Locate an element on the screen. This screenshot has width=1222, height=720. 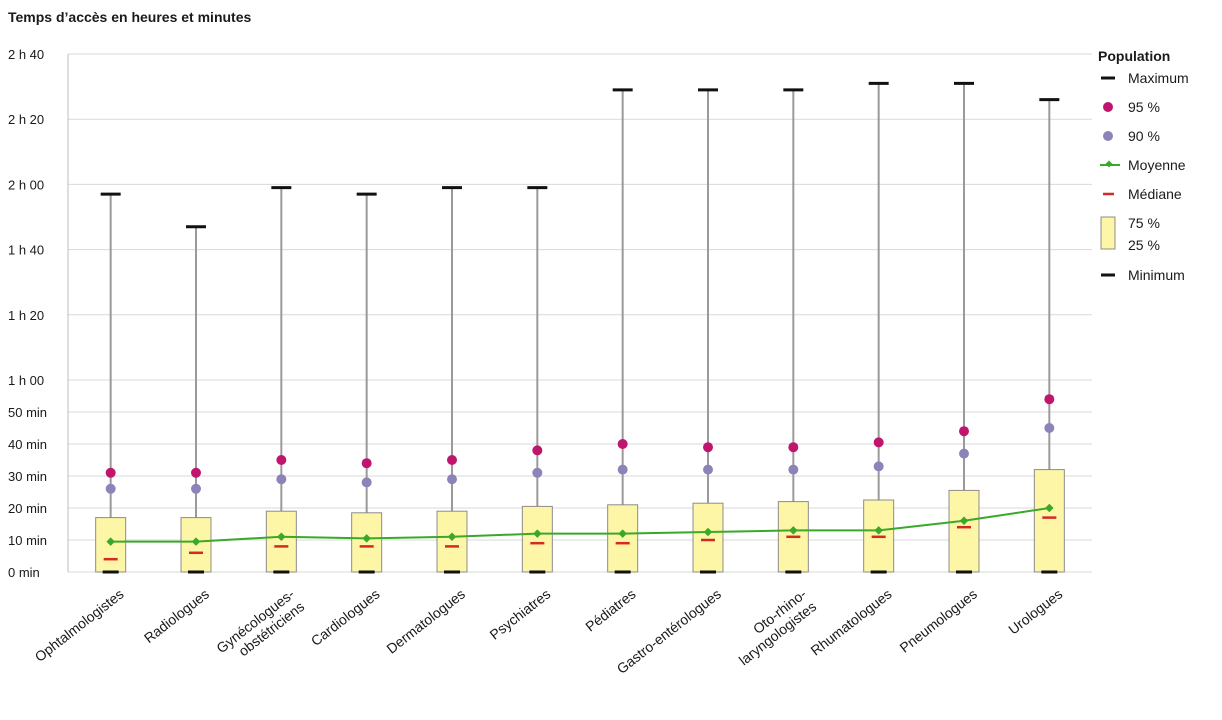
legend-item-minimum: Minimum is located at coordinates (1160, 279).